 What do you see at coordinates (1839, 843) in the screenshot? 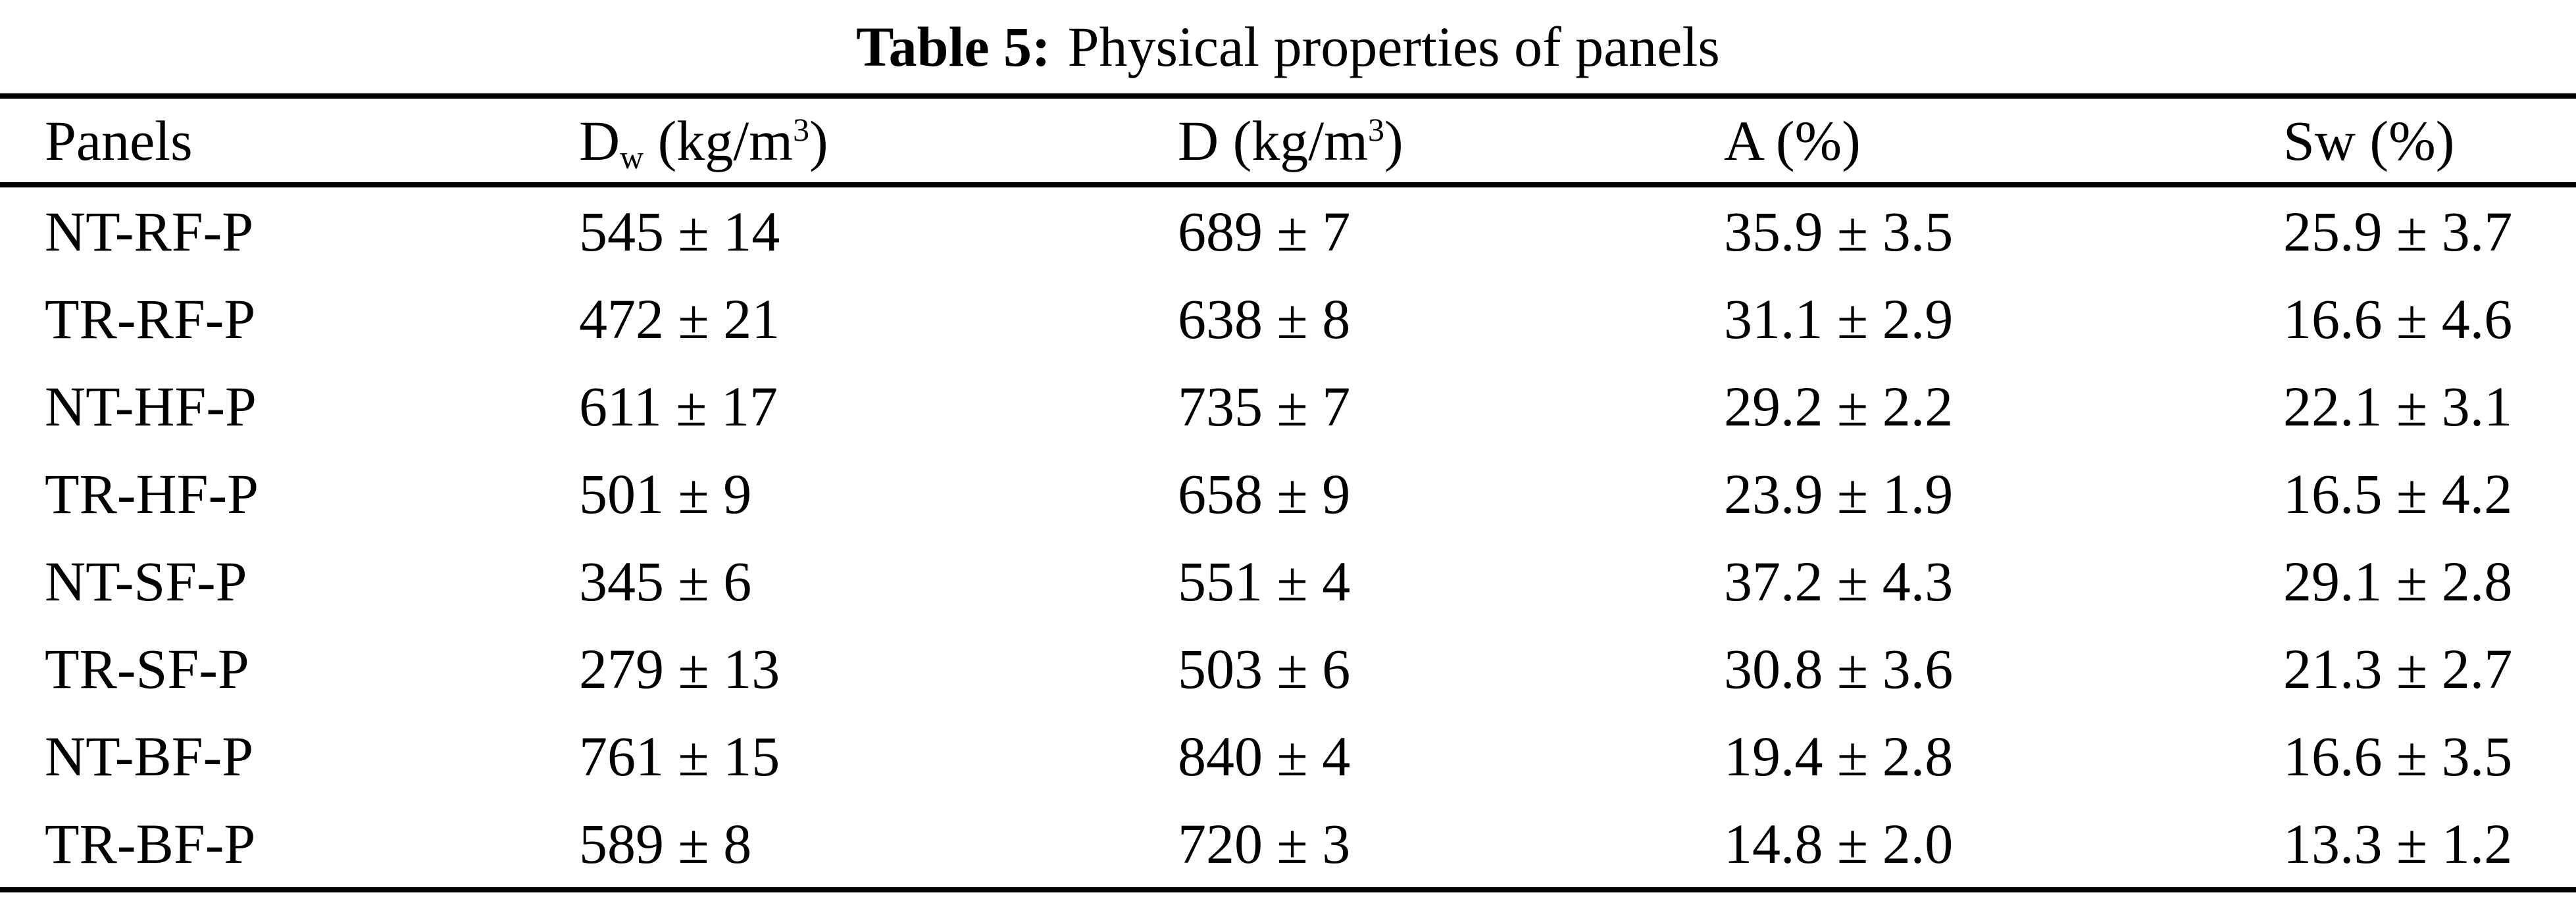
I see `cell-water-absorption: 14.8 ± 2.0` at bounding box center [1839, 843].